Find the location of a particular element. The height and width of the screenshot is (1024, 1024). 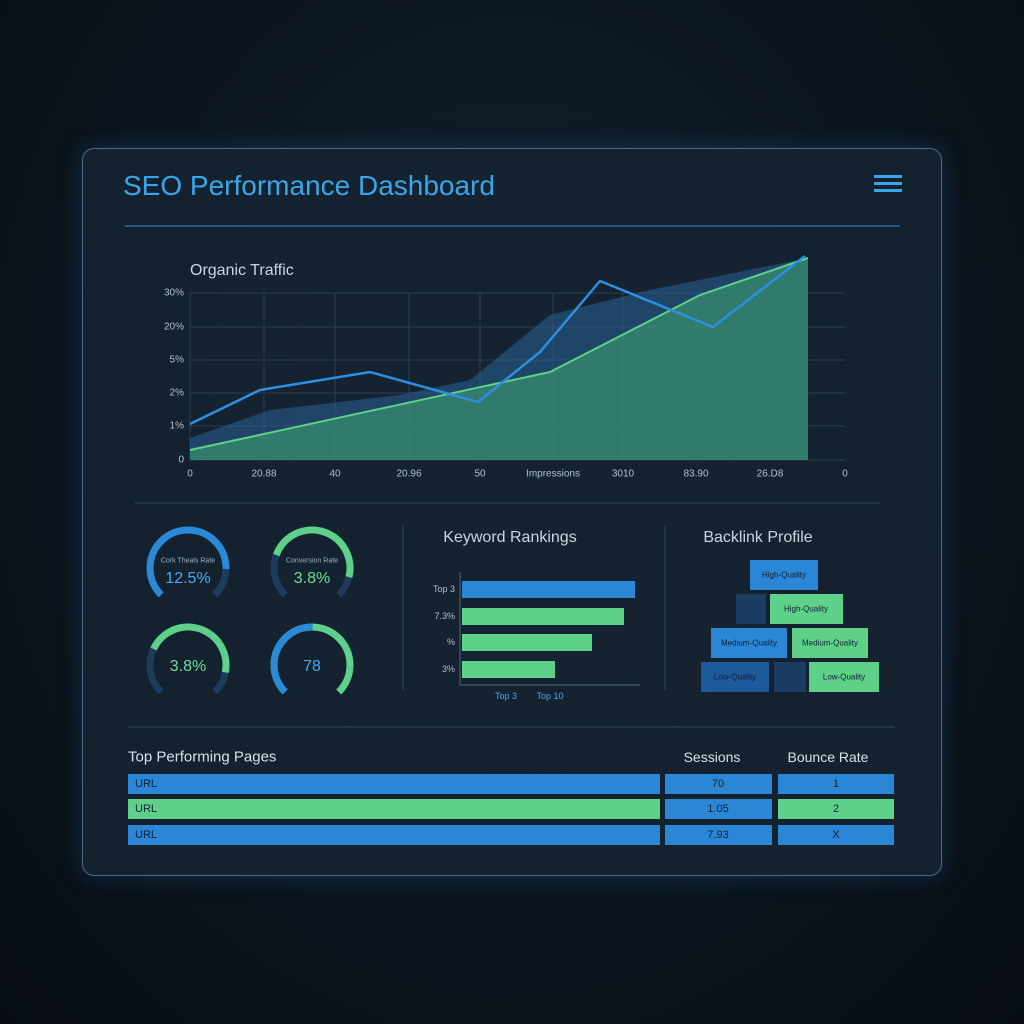

cell-bounce: X is located at coordinates (836, 835).